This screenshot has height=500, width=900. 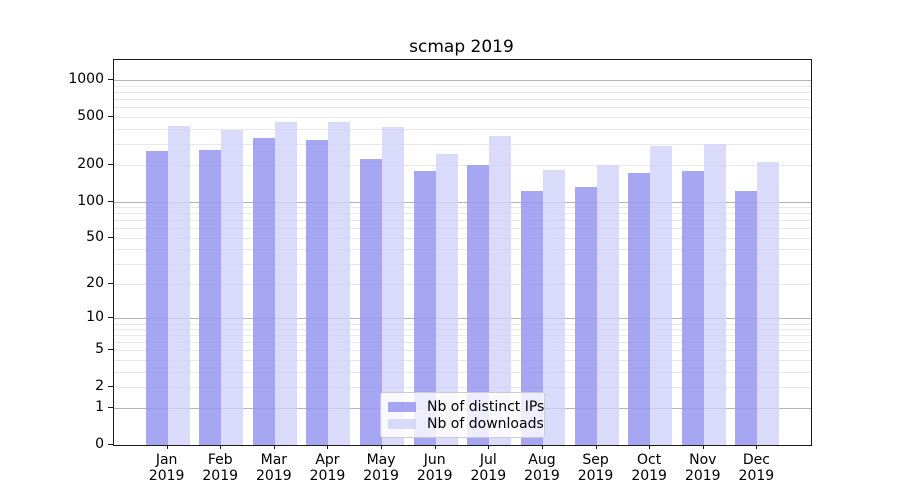 What do you see at coordinates (585, 315) in the screenshot?
I see `bar-distinct-ips-sep` at bounding box center [585, 315].